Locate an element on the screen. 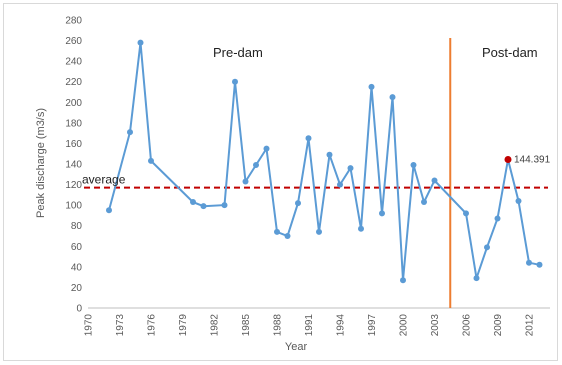 Image resolution: width=562 pixels, height=365 pixels. x-tick-label: 2009 is located at coordinates (498, 325).